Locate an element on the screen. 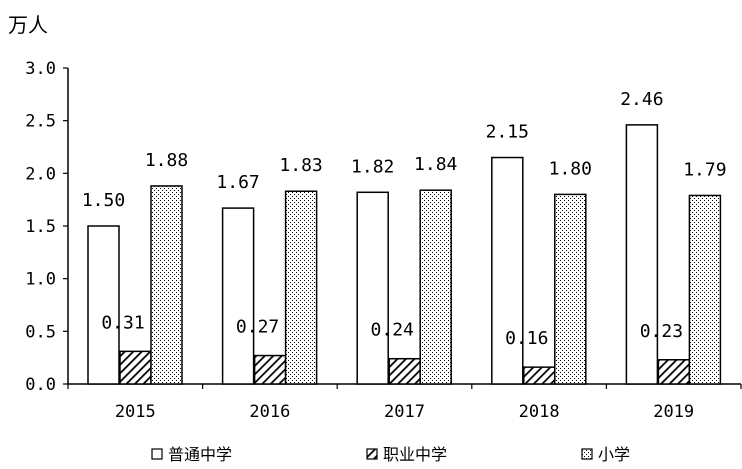 Image resolution: width=742 pixels, height=469 pixels. data-label-primary-school: 1.80 is located at coordinates (570, 168).